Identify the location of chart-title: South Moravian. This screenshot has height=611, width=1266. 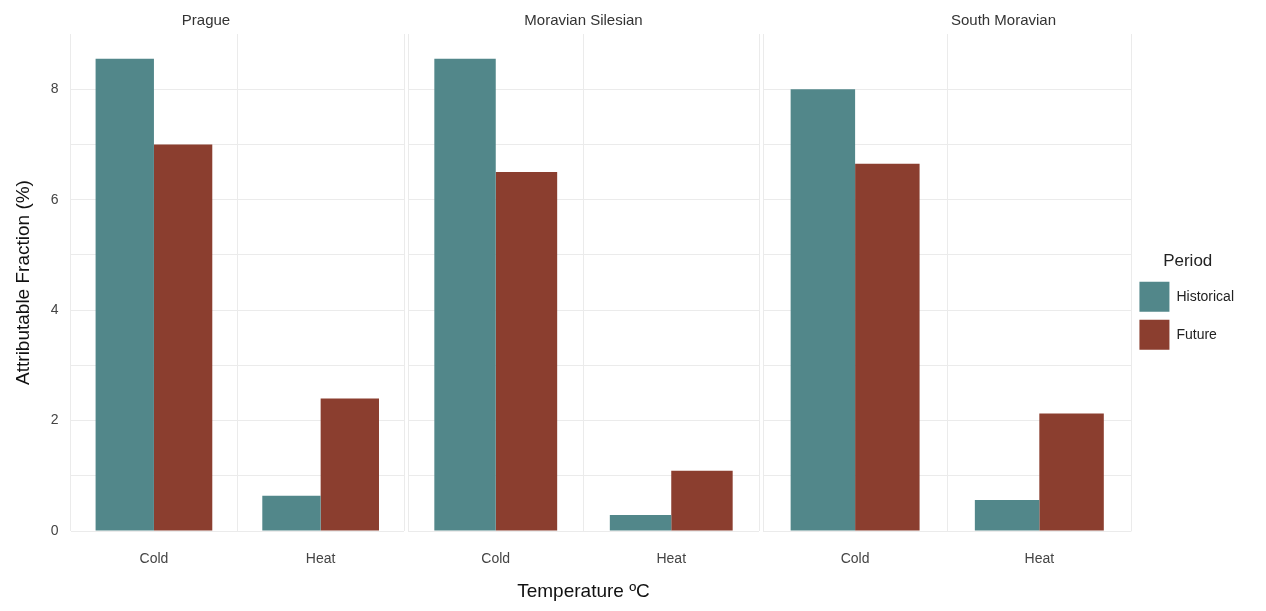
(1003, 20).